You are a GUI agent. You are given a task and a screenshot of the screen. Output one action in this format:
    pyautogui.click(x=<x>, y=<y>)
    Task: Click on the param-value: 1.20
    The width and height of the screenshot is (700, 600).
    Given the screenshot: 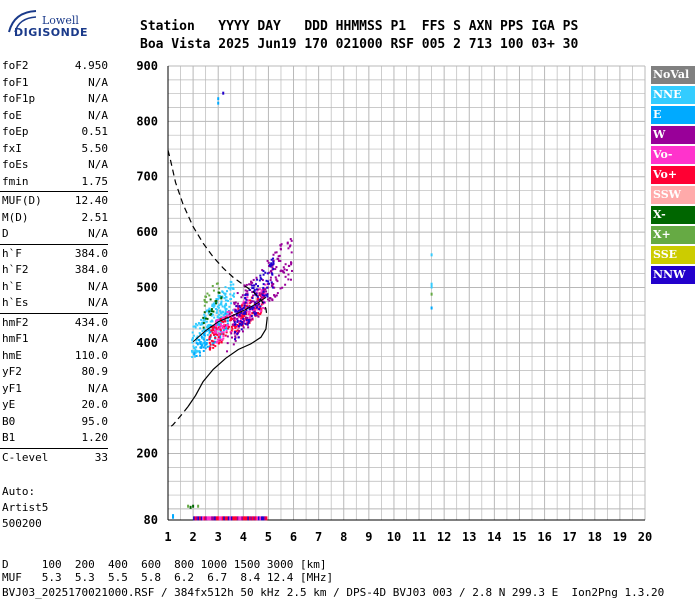 What is the action you would take?
    pyautogui.click(x=95, y=437)
    